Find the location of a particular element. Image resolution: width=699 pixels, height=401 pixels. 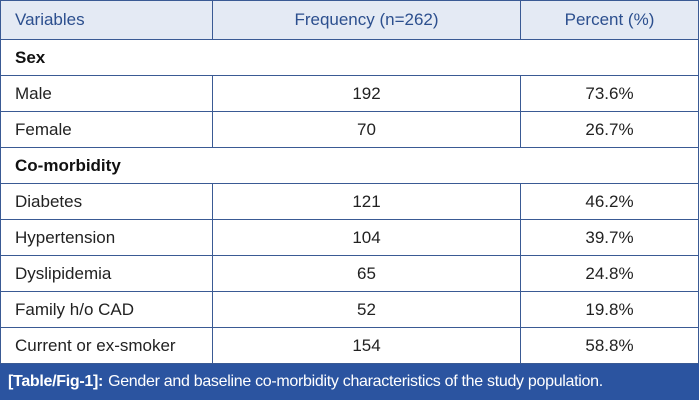

table-row: Hypertension 104 39.7% is located at coordinates (349, 237).